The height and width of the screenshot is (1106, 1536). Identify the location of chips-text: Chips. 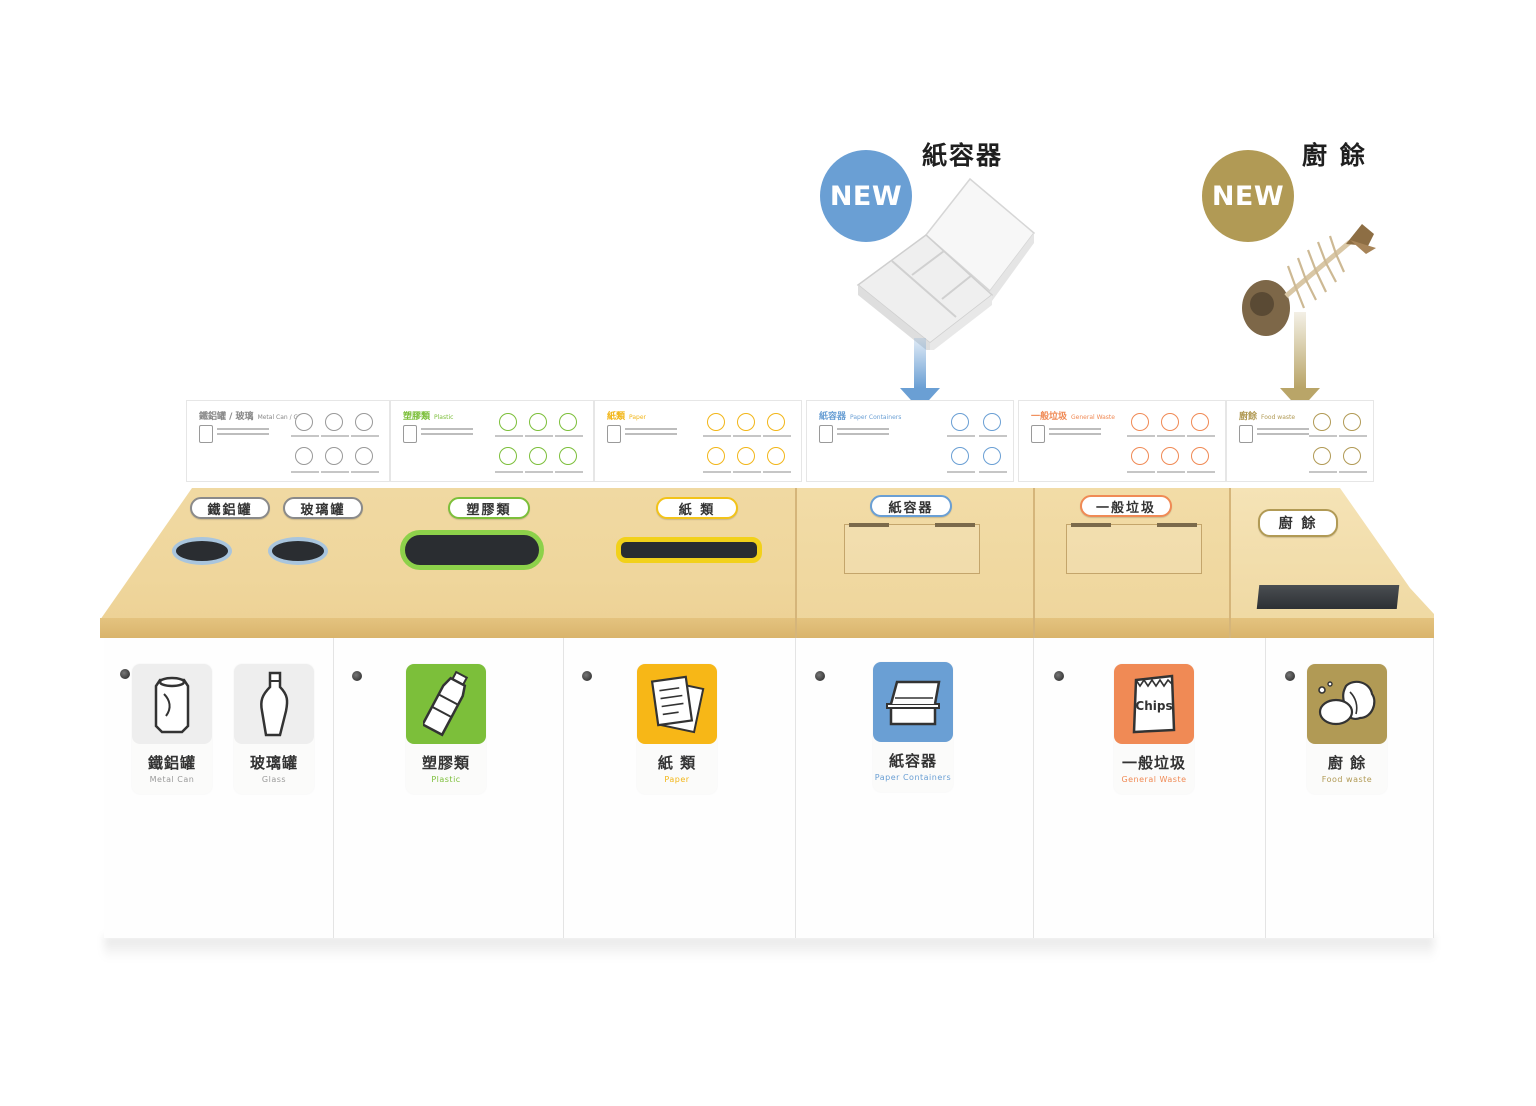
(1153, 706).